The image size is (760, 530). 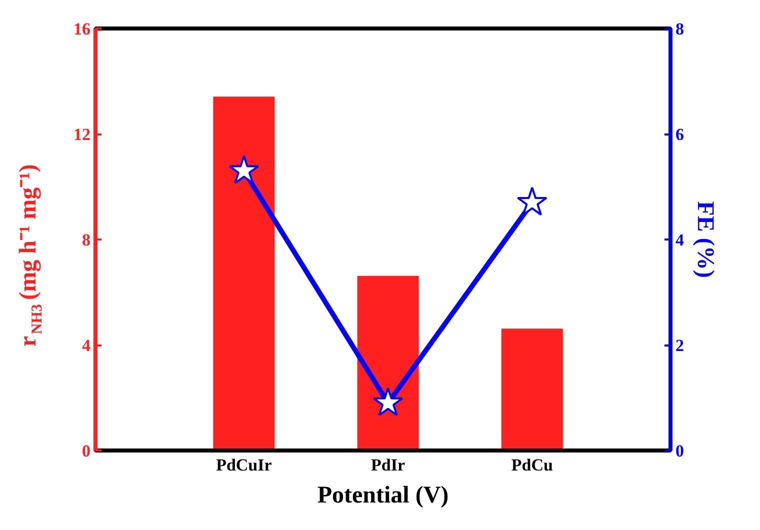 What do you see at coordinates (680, 134) in the screenshot?
I see `y2-tick-label: 6` at bounding box center [680, 134].